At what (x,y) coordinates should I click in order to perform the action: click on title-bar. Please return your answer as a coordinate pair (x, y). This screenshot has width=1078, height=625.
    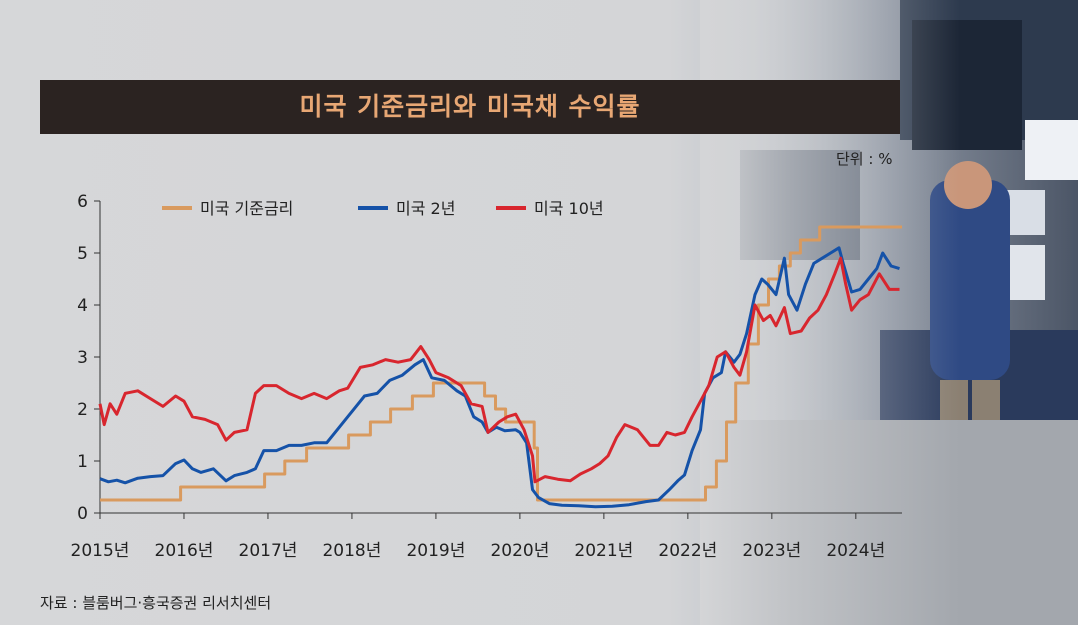
    Looking at the image, I should click on (470, 107).